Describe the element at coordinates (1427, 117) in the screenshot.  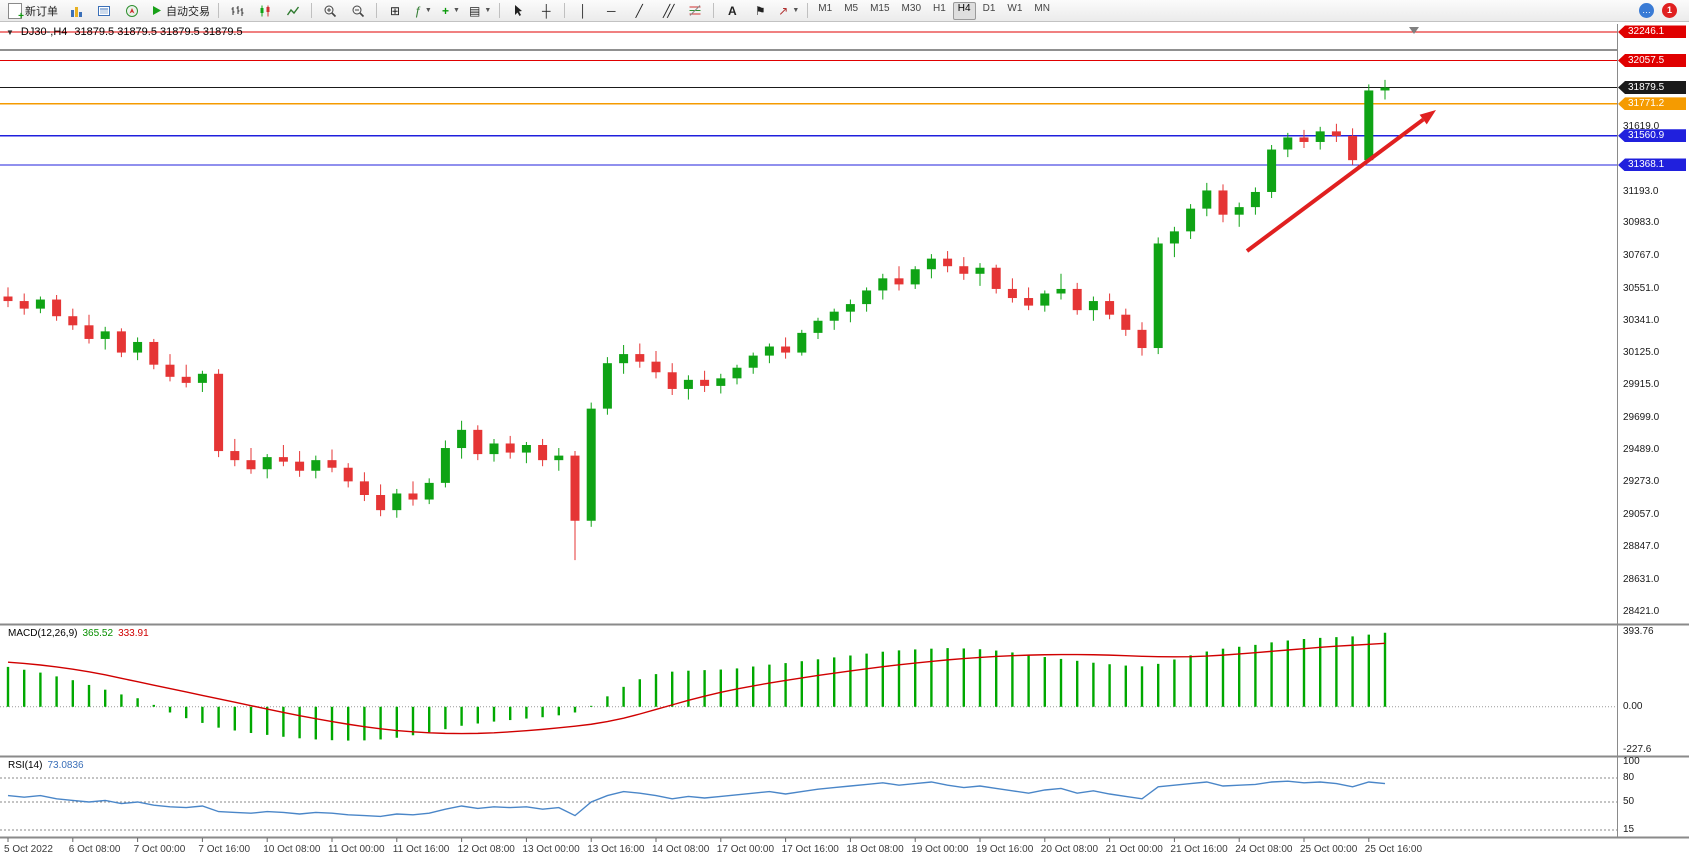
I see `trend-arrow-head` at that location.